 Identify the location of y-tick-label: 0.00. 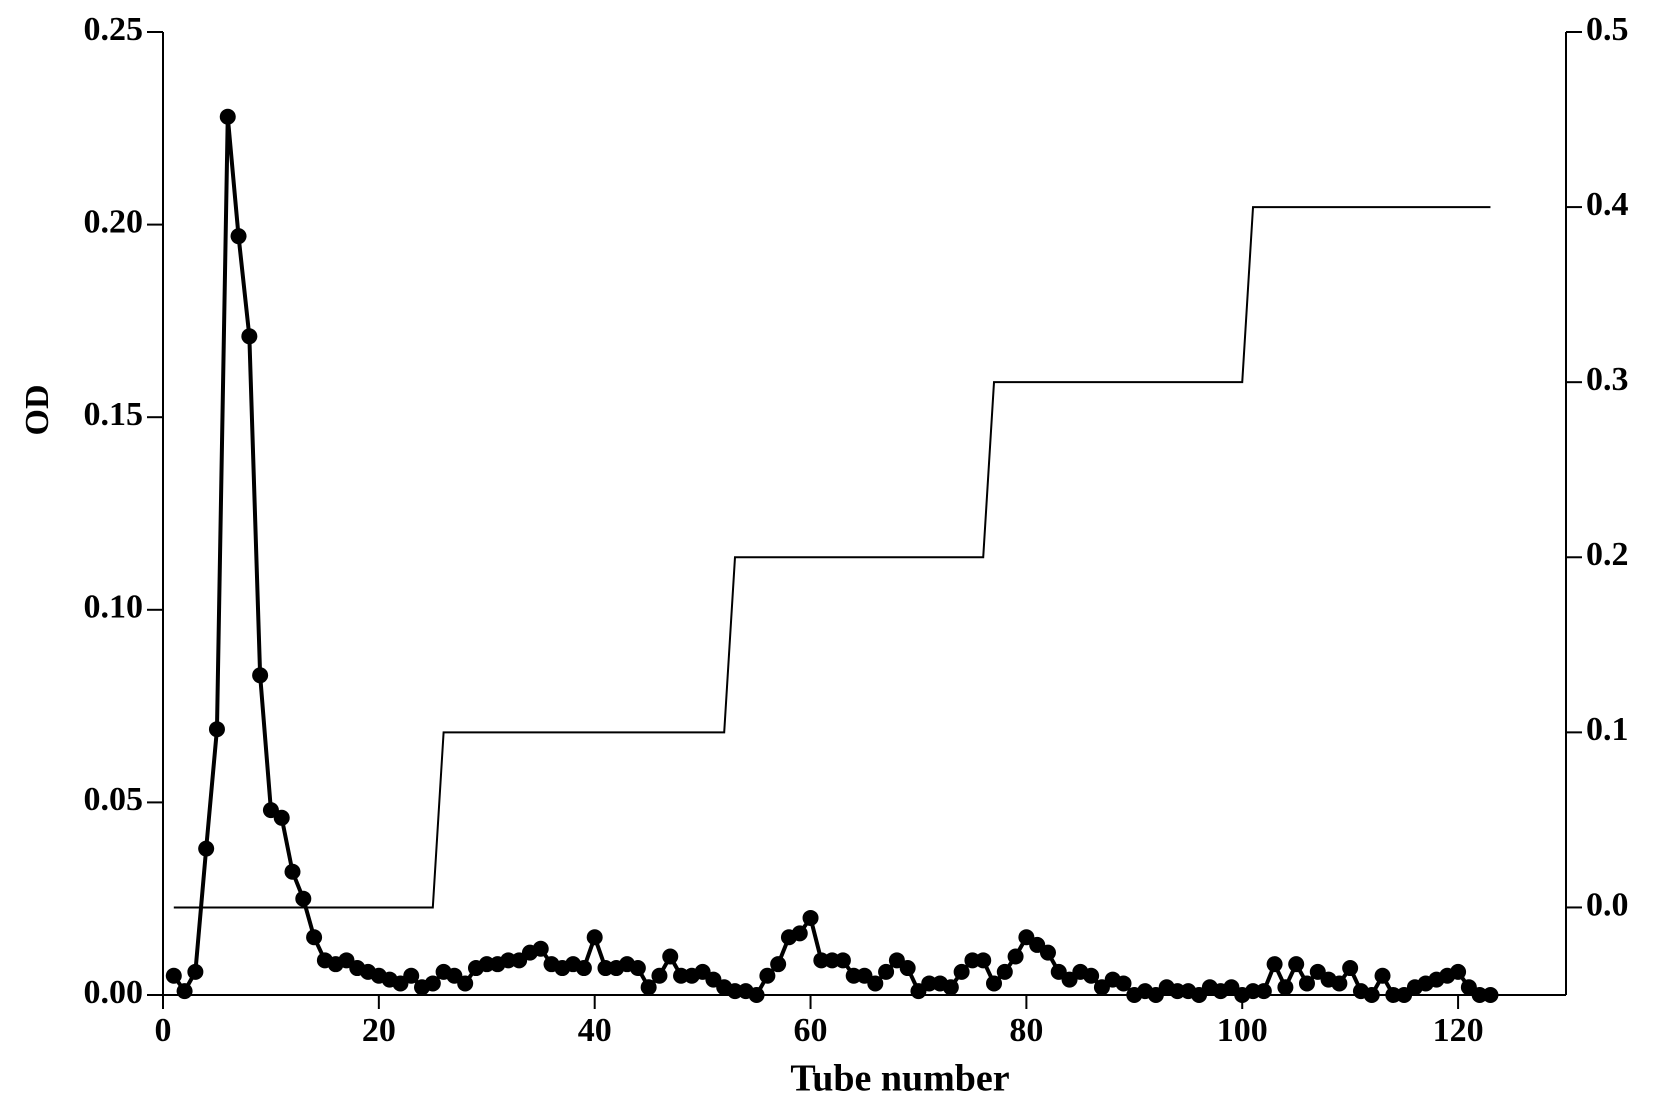
(114, 992).